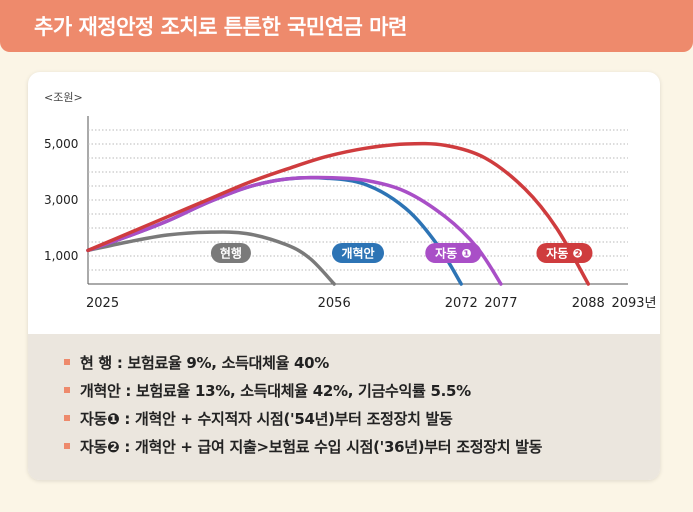 This screenshot has height=512, width=693. I want to click on series-line-current, so click(211, 258).